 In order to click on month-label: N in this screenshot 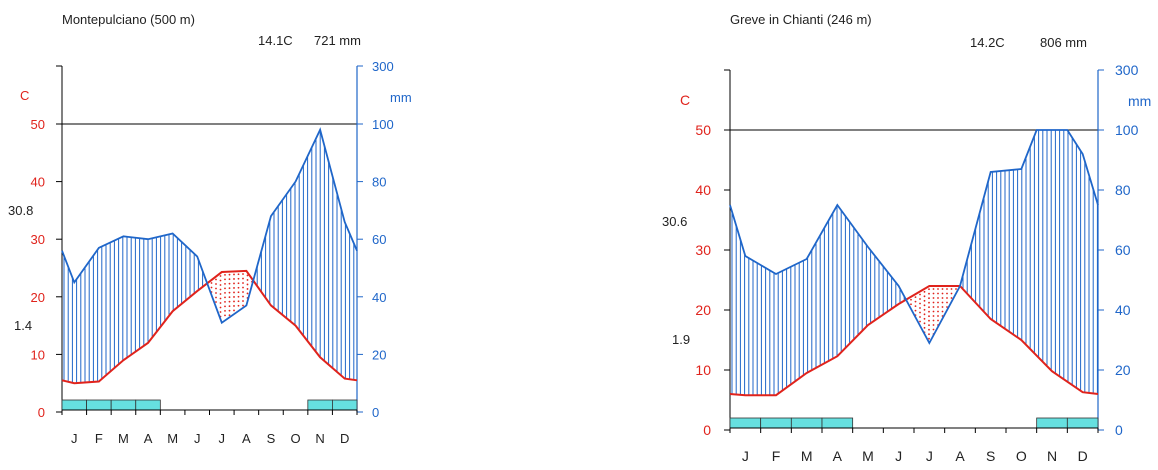, I will do `click(319, 438)`.